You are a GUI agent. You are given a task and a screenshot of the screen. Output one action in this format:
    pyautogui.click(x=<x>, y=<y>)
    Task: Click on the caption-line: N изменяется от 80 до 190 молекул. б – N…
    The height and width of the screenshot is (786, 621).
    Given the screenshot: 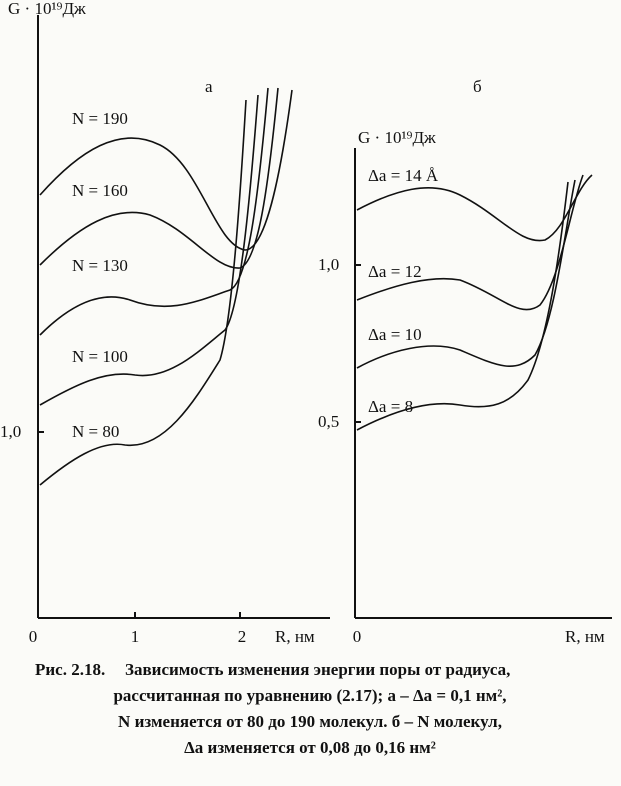 What is the action you would take?
    pyautogui.click(x=310, y=721)
    